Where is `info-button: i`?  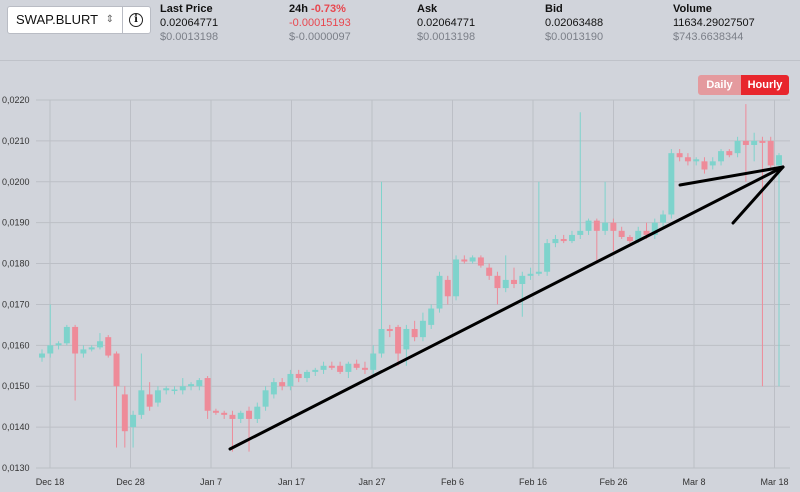 info-button: i is located at coordinates (137, 20).